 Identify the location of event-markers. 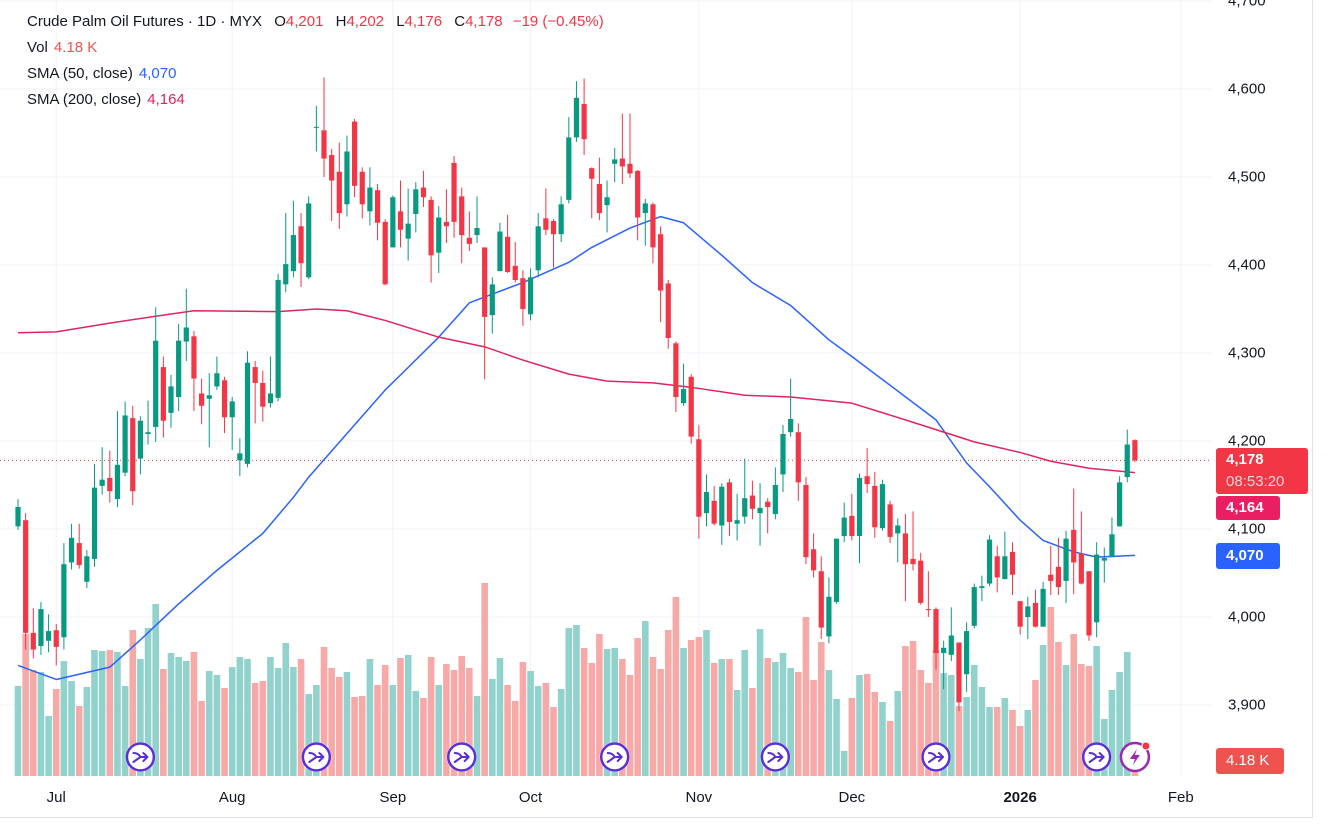
(638, 757).